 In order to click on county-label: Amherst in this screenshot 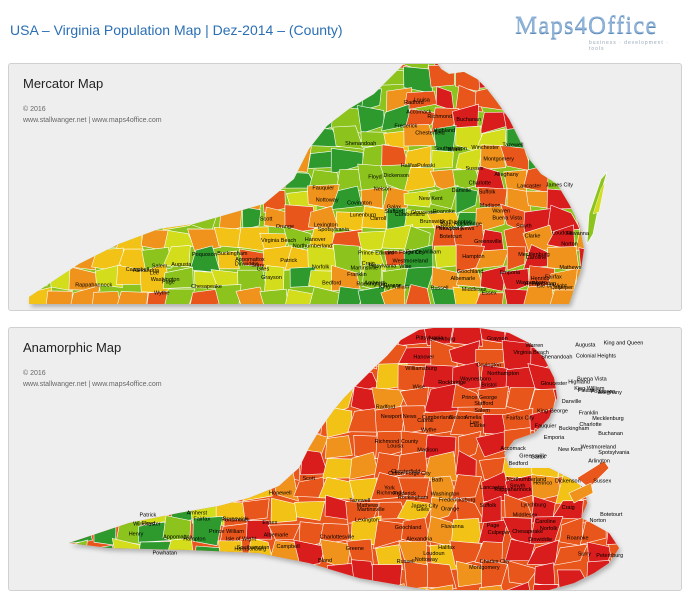, I will do `click(197, 514)`.